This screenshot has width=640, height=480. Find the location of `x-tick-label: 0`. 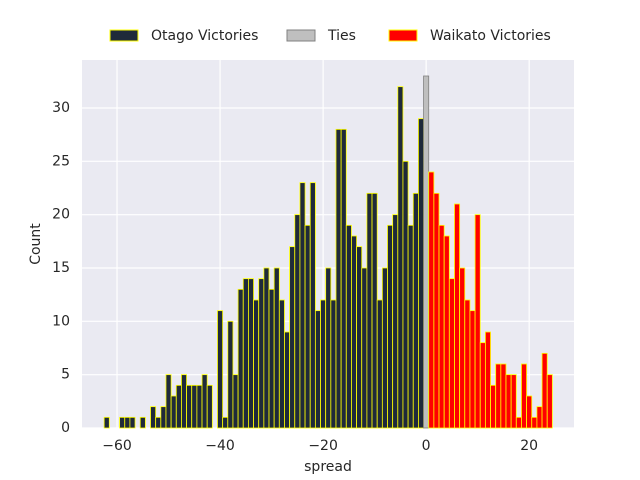

x-tick-label: 0 is located at coordinates (426, 446).